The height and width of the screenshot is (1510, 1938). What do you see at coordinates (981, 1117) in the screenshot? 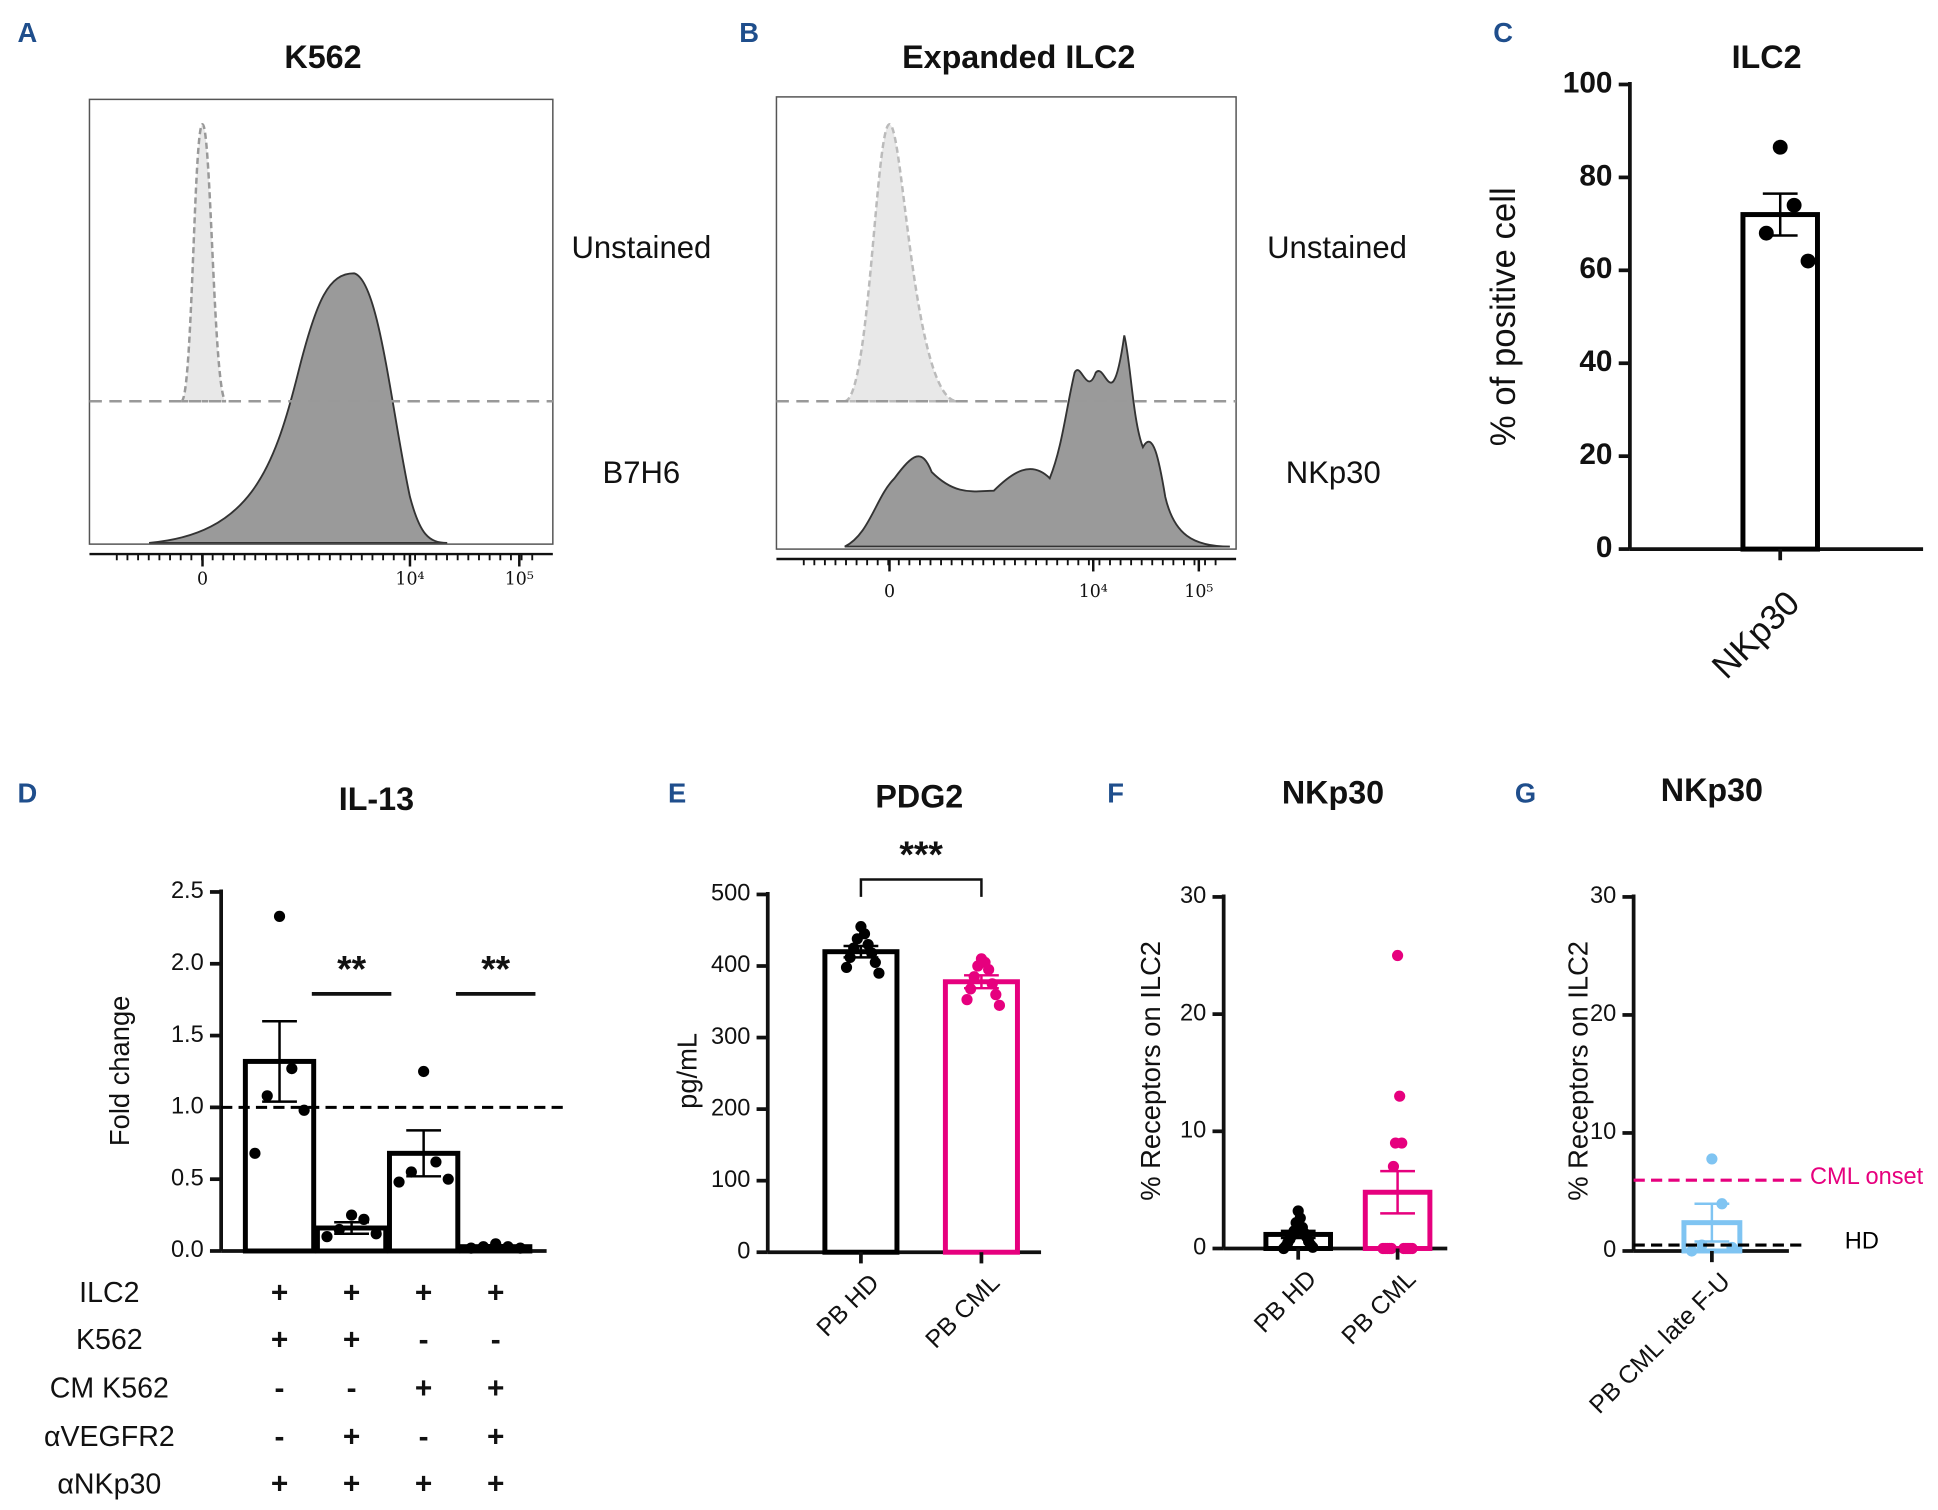
I see `bar` at bounding box center [981, 1117].